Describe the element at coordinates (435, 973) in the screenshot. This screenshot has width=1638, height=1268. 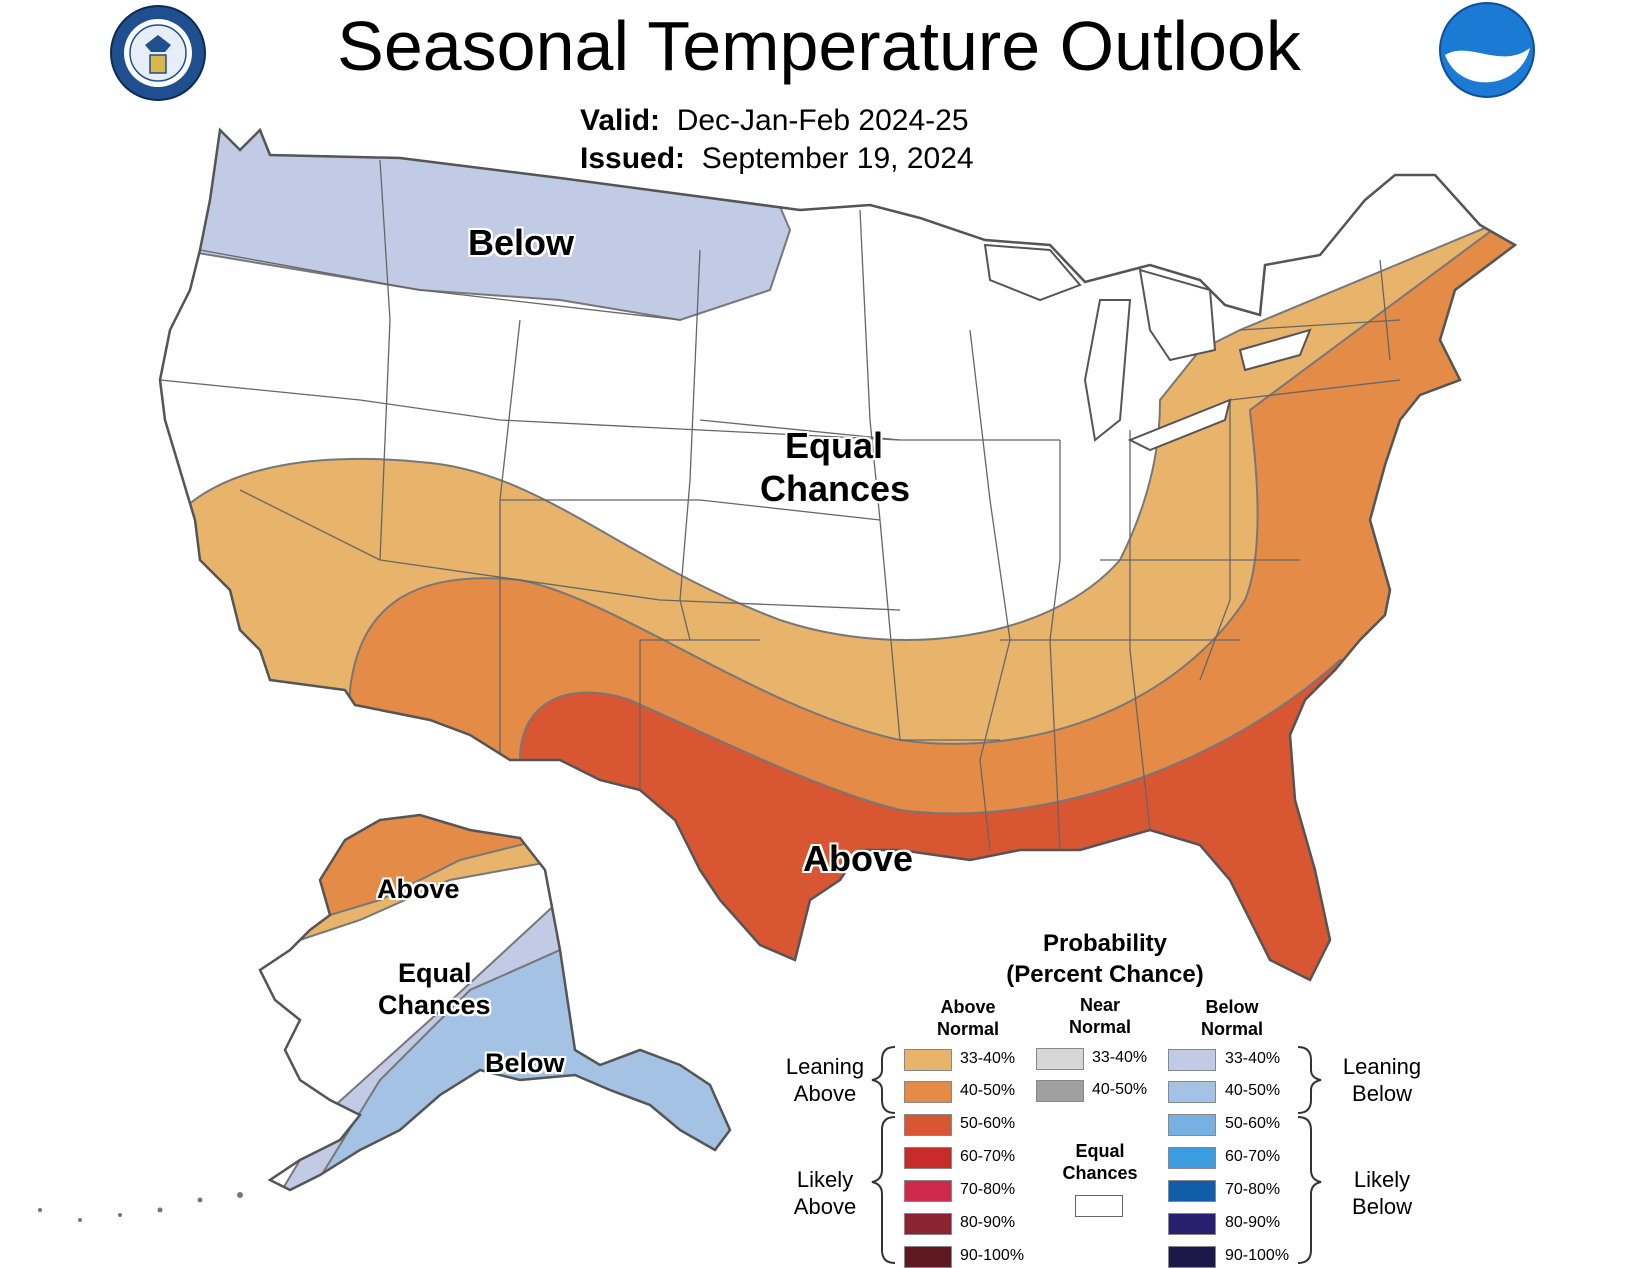
I see `alaska-equal-label: Equal` at that location.